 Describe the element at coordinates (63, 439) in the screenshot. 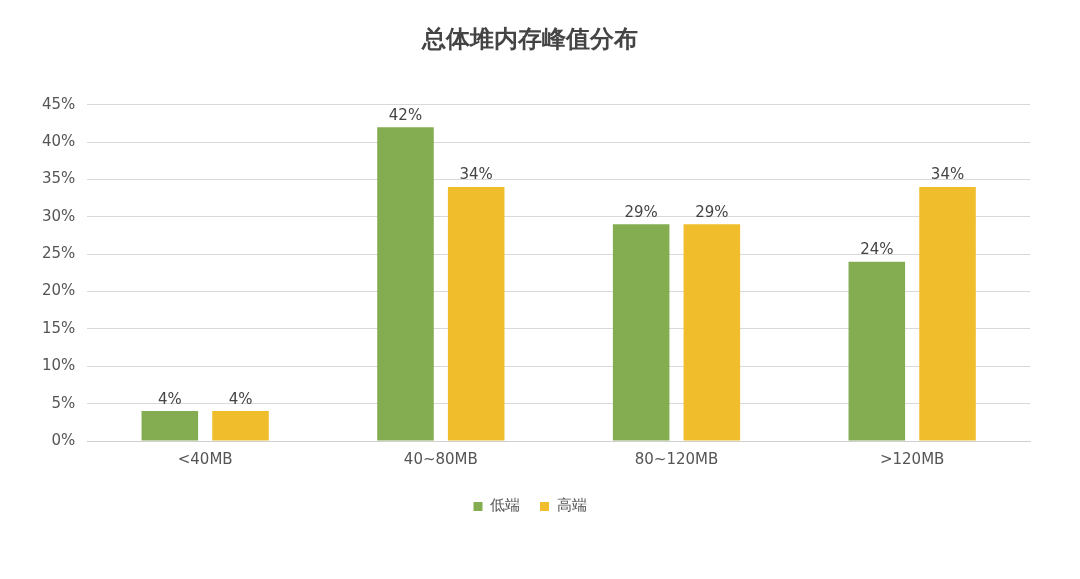

I see `y-tick-label: 0%` at that location.